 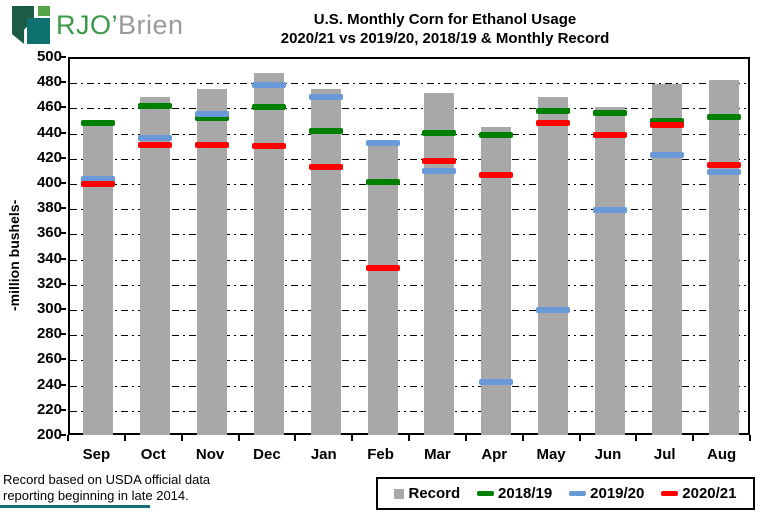 What do you see at coordinates (666, 124) in the screenshot?
I see `dash-2020-21-jul` at bounding box center [666, 124].